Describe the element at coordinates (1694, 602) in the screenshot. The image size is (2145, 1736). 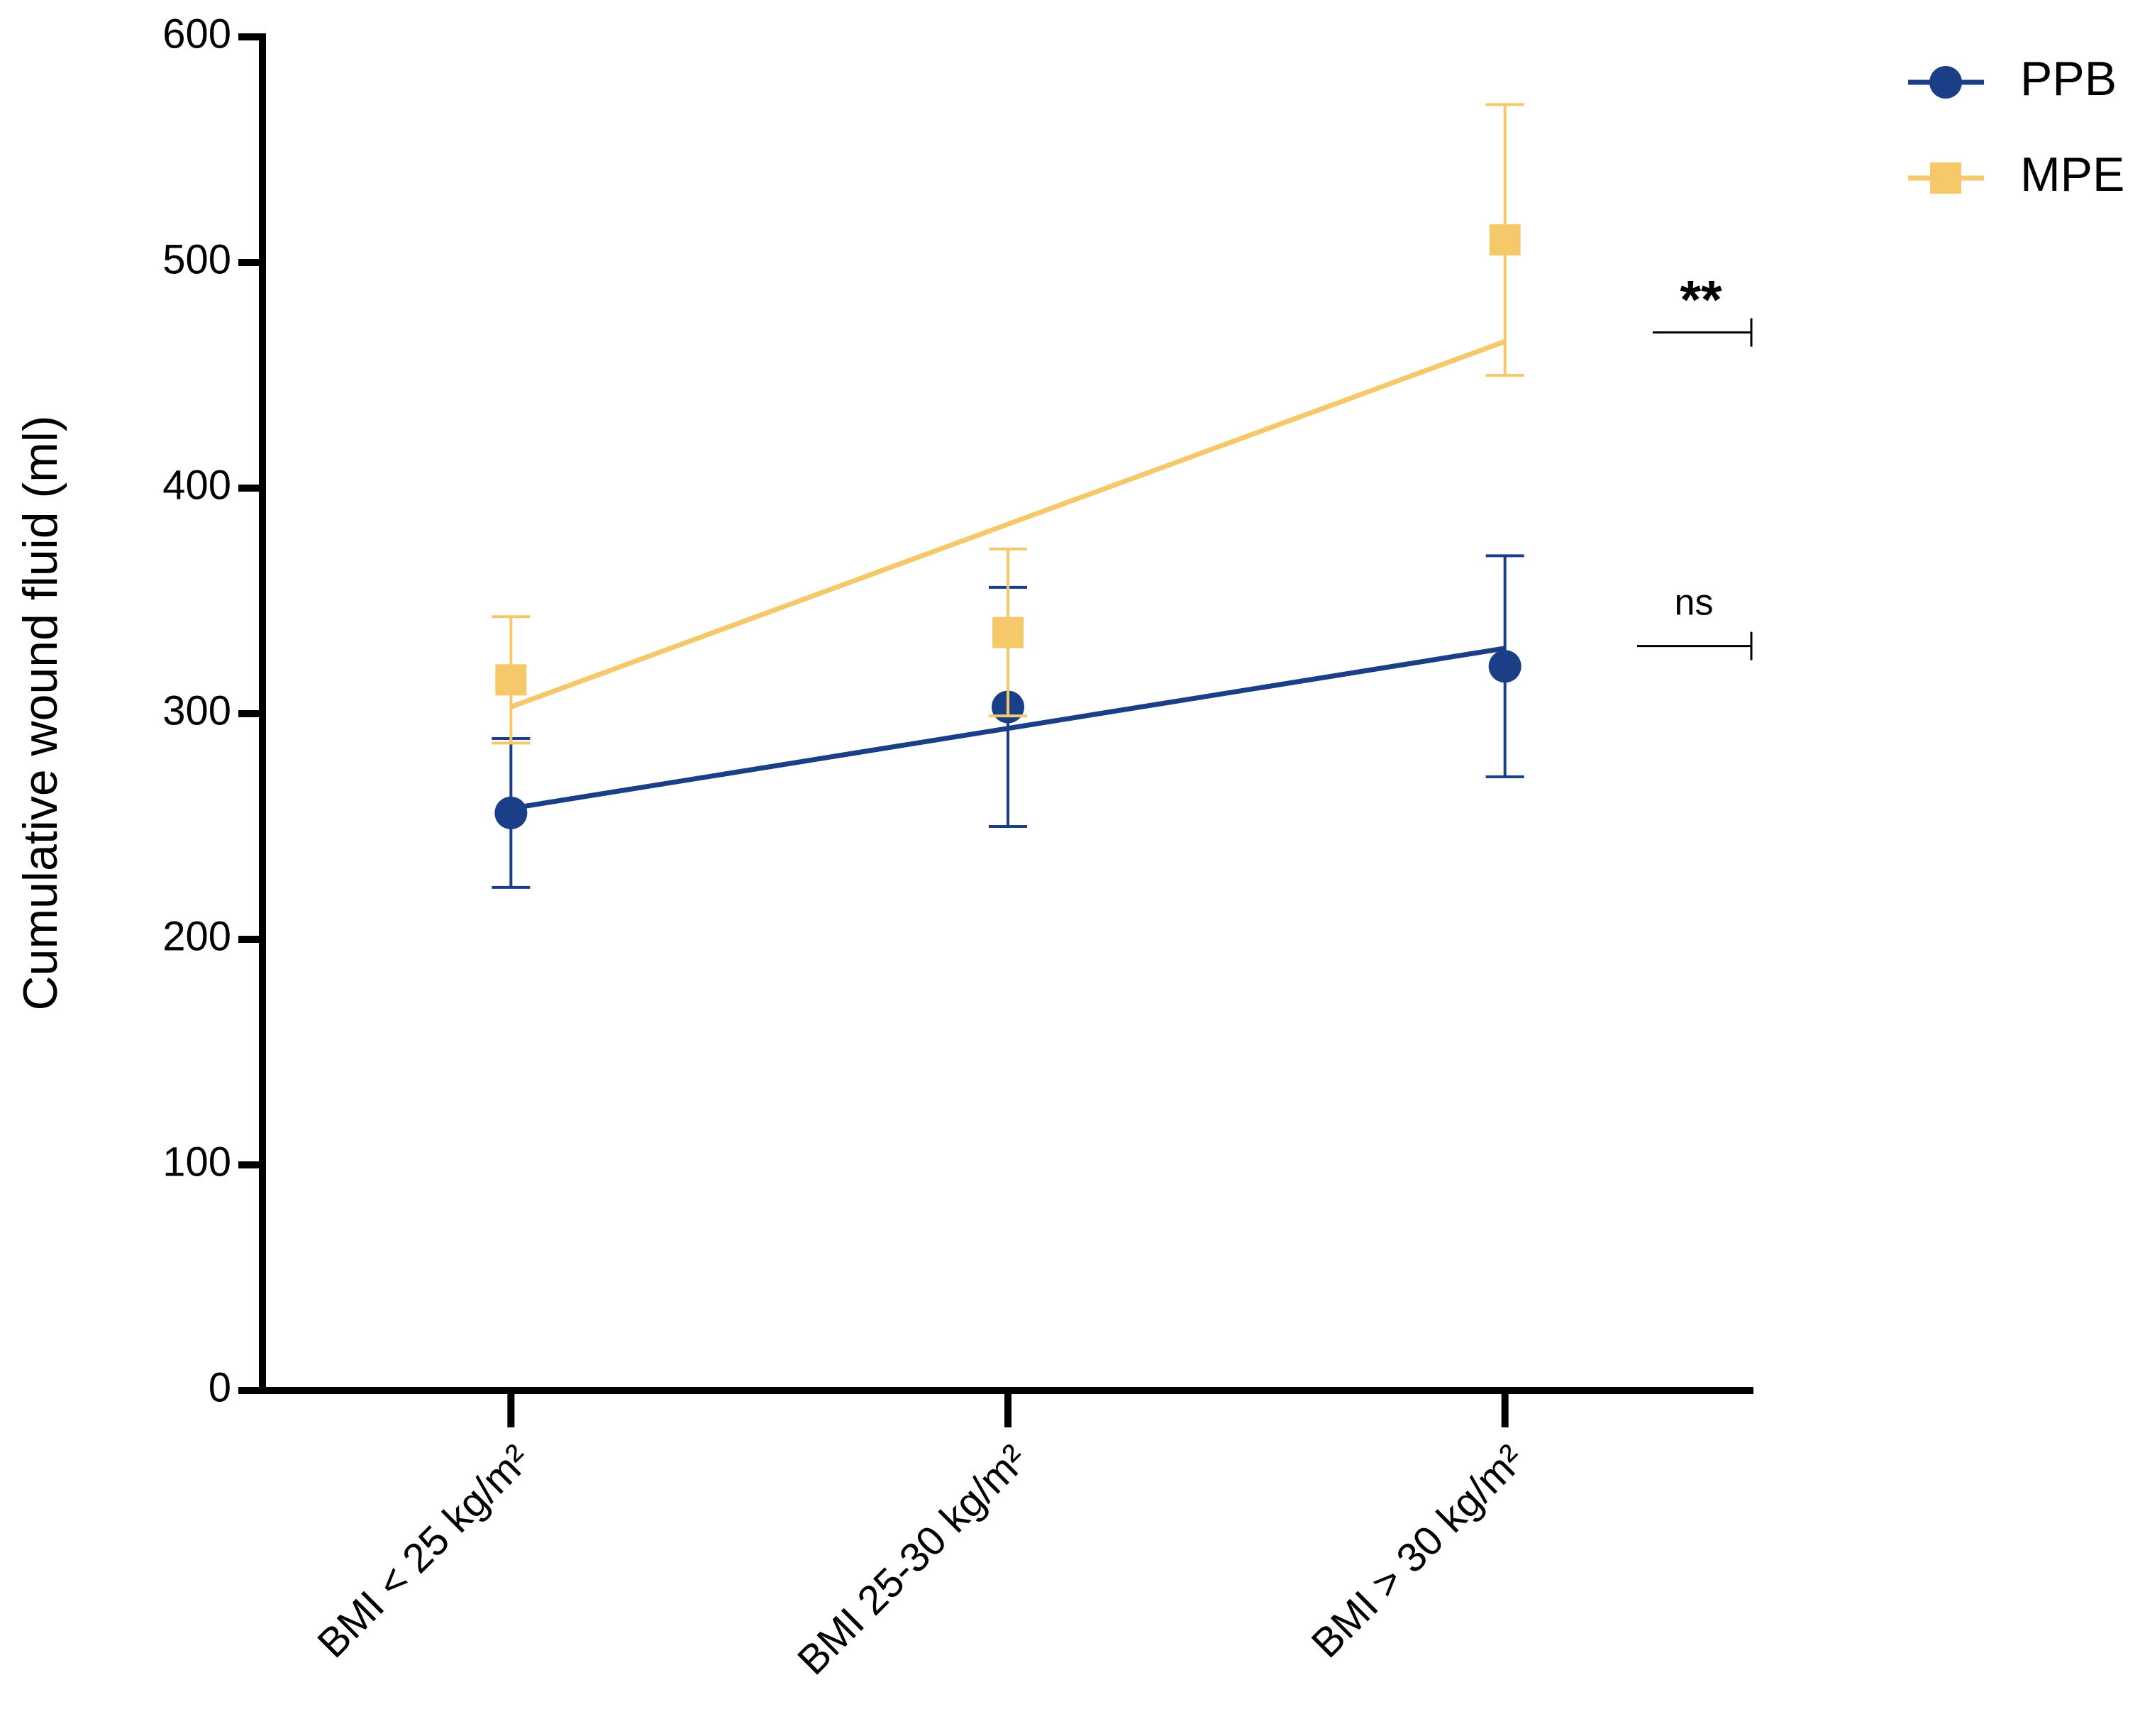
I see `significance-label: ns` at that location.